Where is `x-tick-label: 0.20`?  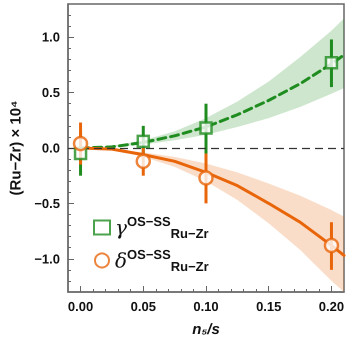
x-tick-label: 0.20 is located at coordinates (331, 306).